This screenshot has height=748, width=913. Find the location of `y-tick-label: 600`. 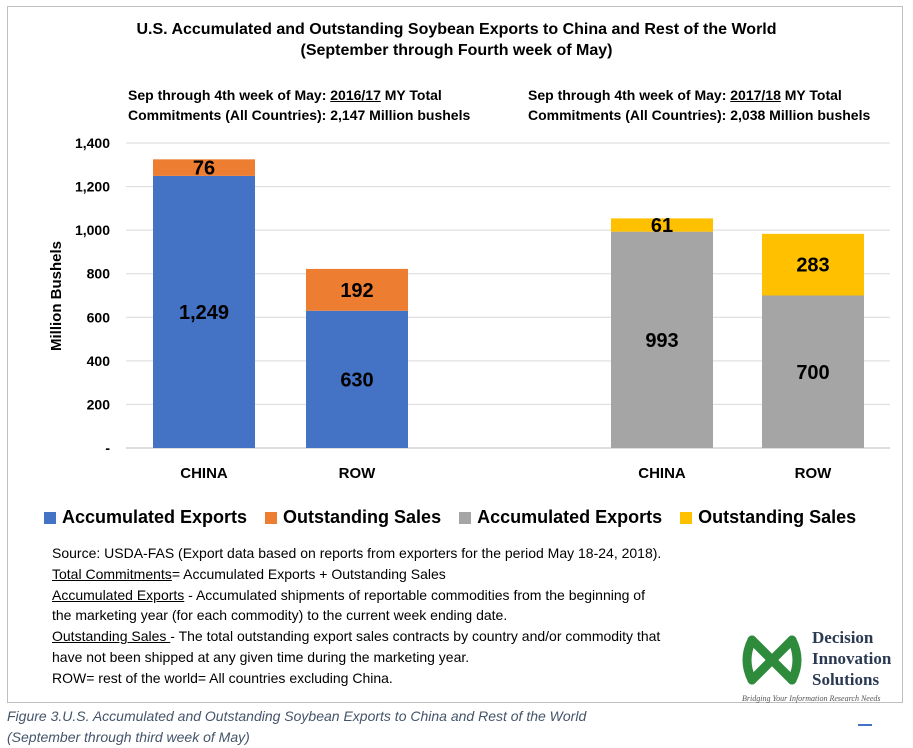

y-tick-label: 600 is located at coordinates (99, 317).